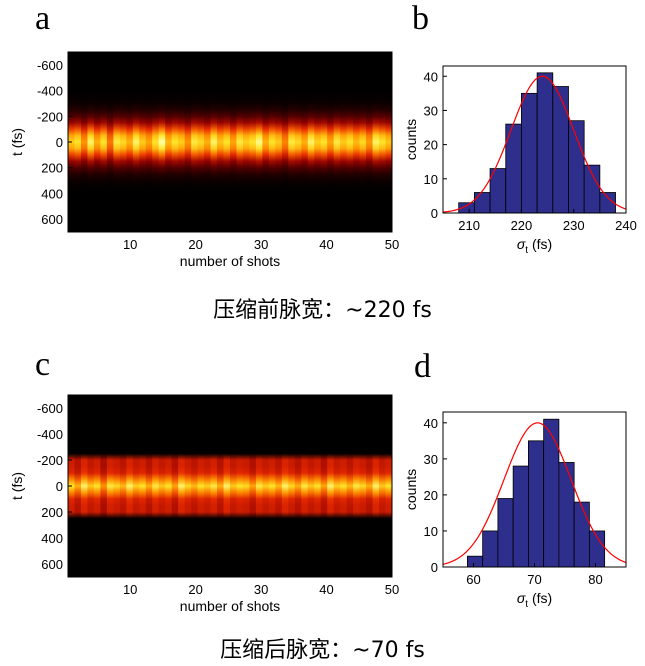  What do you see at coordinates (130, 589) in the screenshot?
I see `heatmap-c-xtick-label: 10` at bounding box center [130, 589].